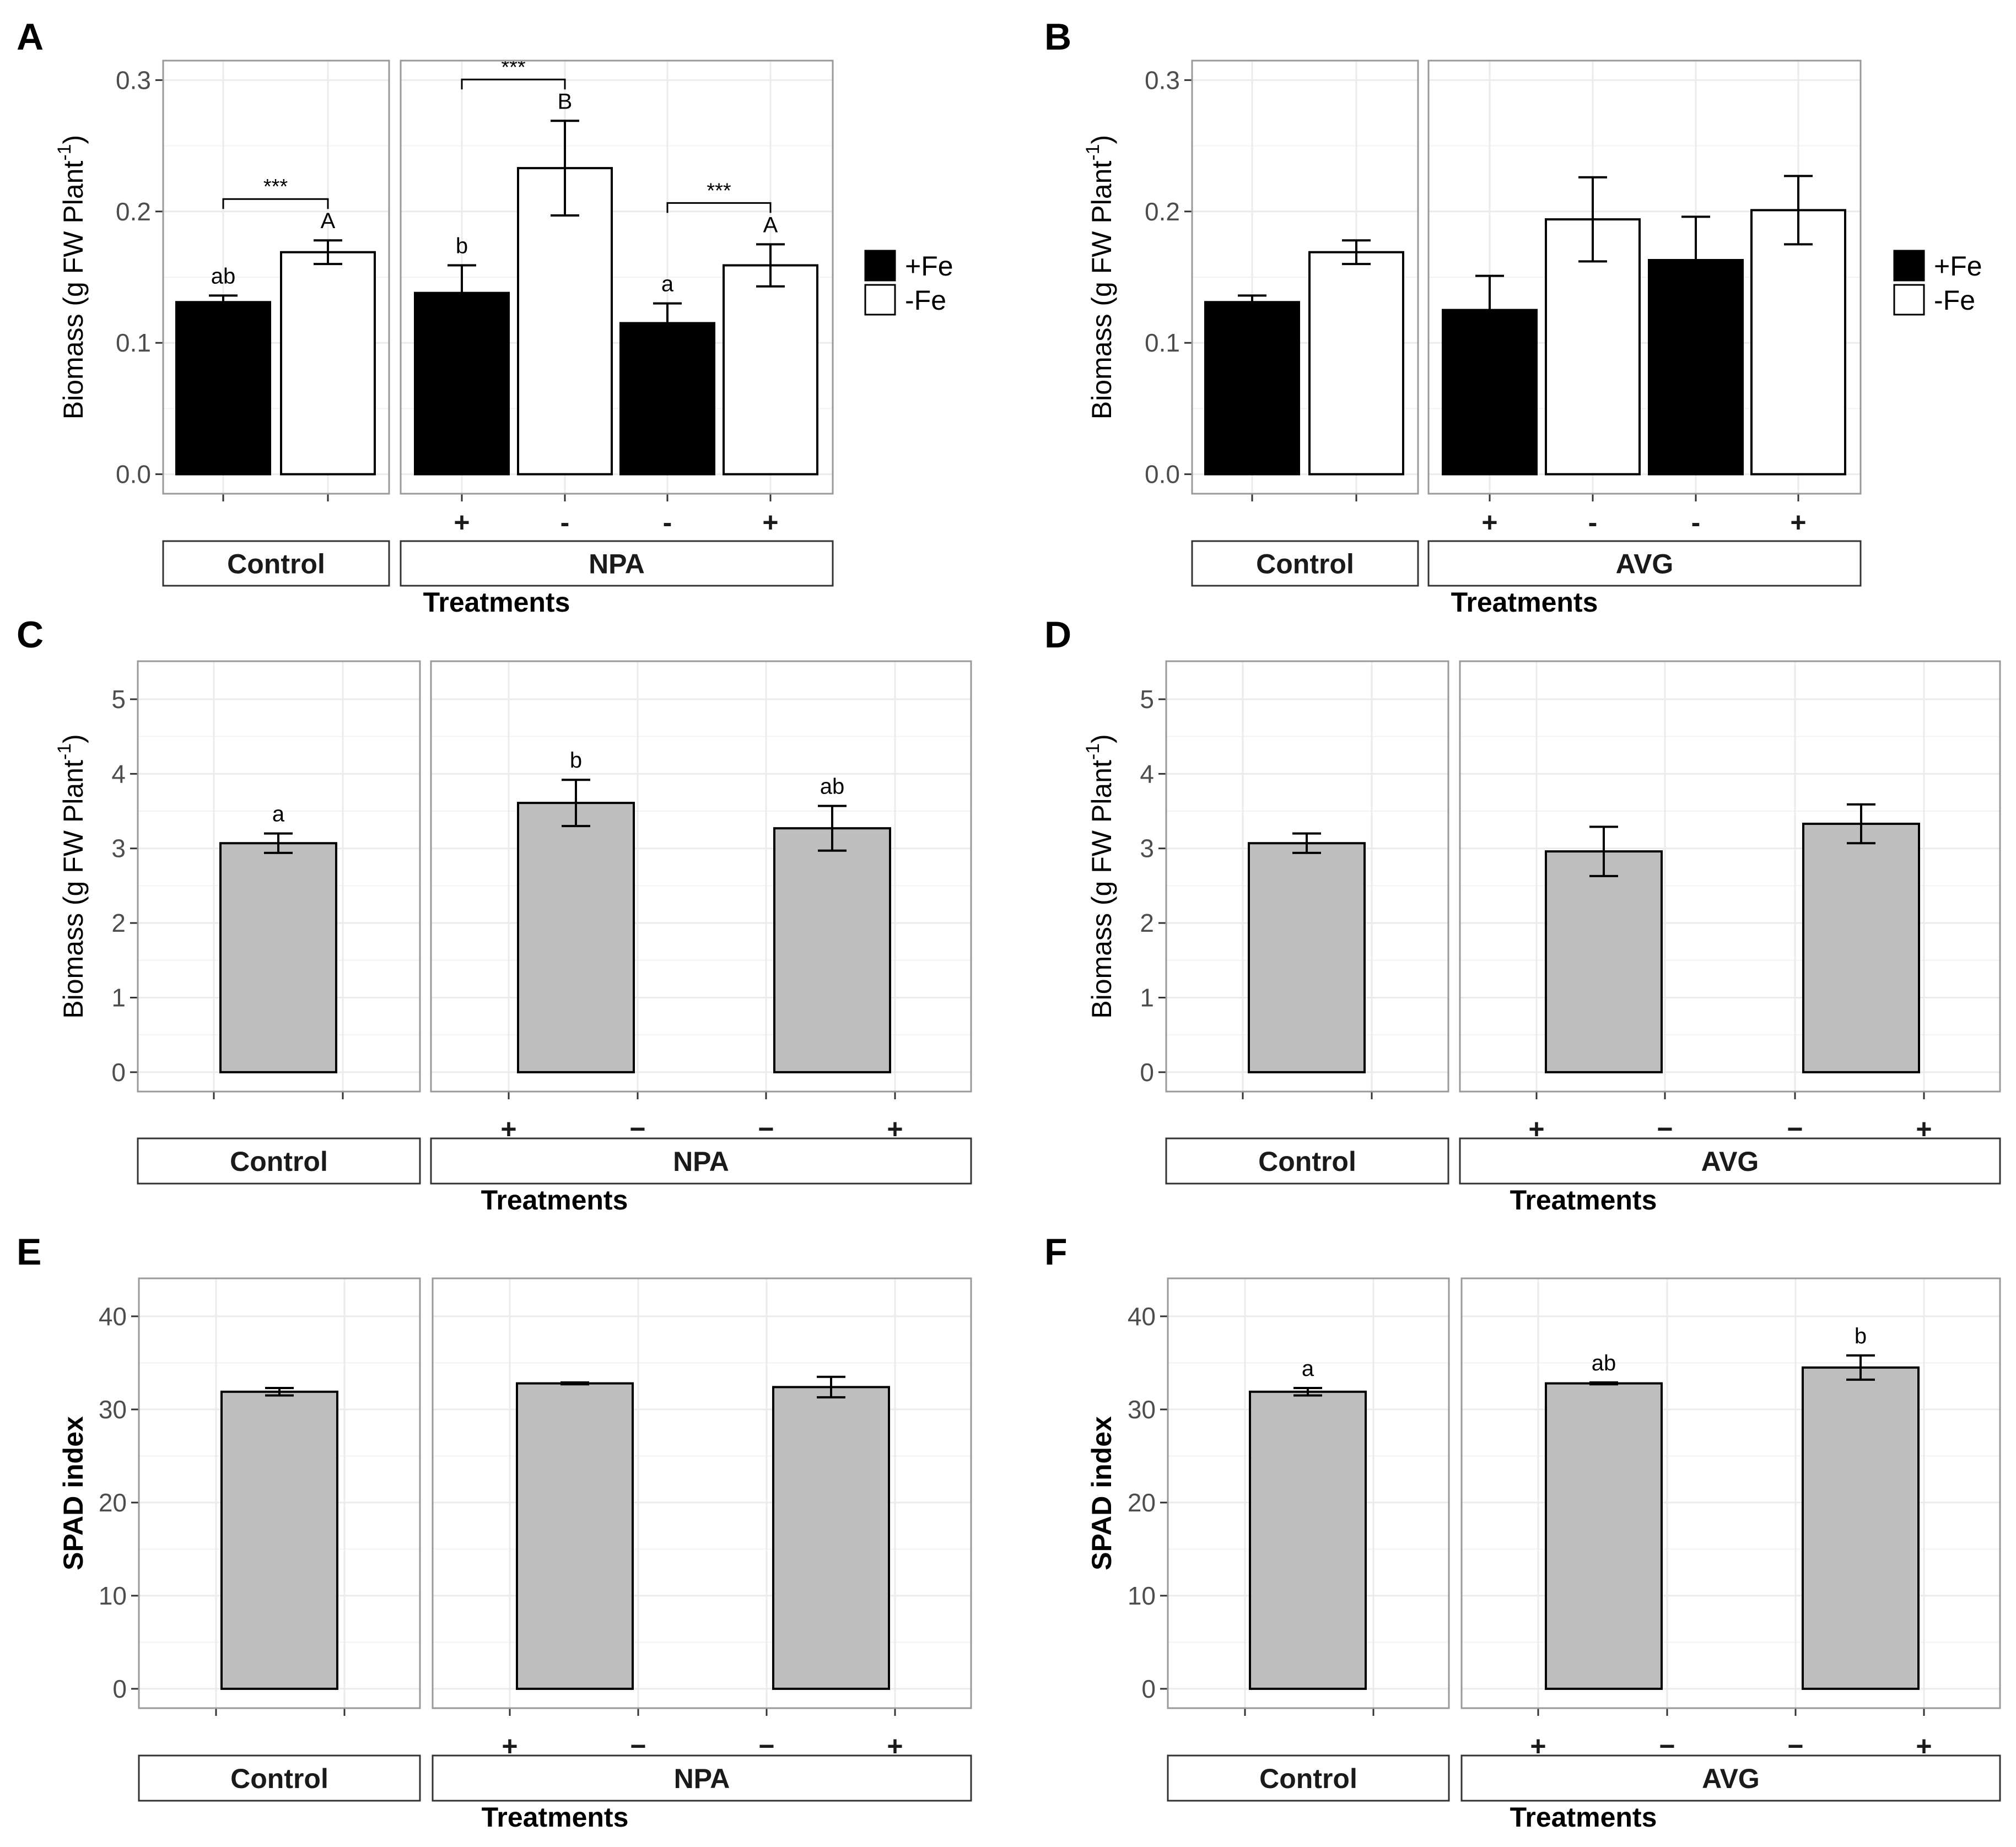 The width and height of the screenshot is (2016, 1847). Describe the element at coordinates (462, 246) in the screenshot. I see `significance-letter: b` at that location.